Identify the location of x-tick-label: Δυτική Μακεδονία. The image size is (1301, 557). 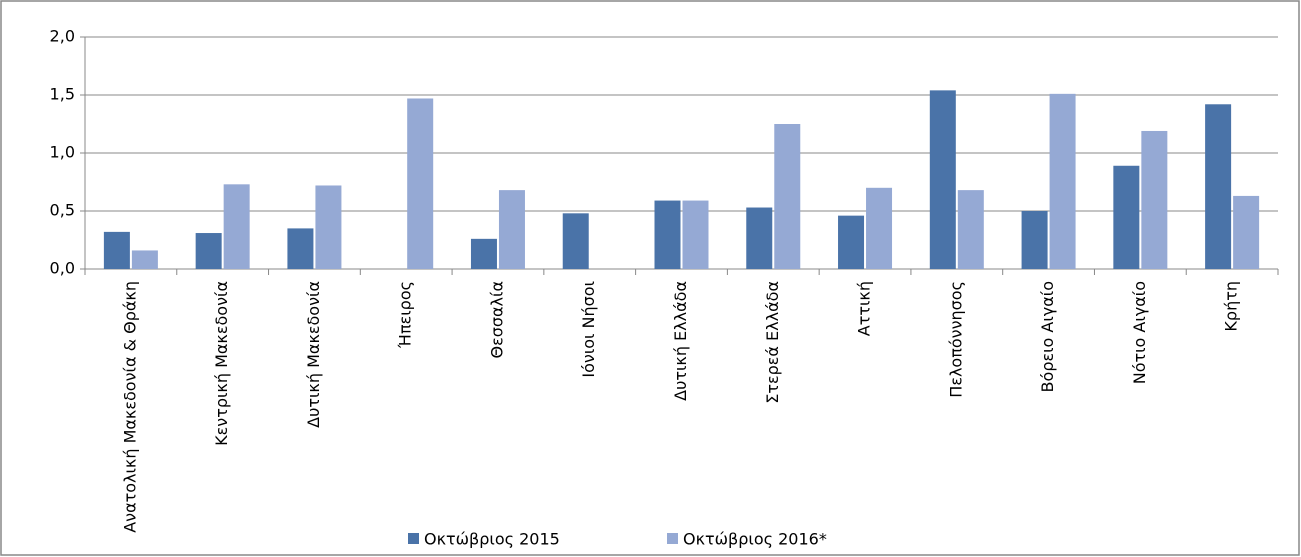
(313, 354).